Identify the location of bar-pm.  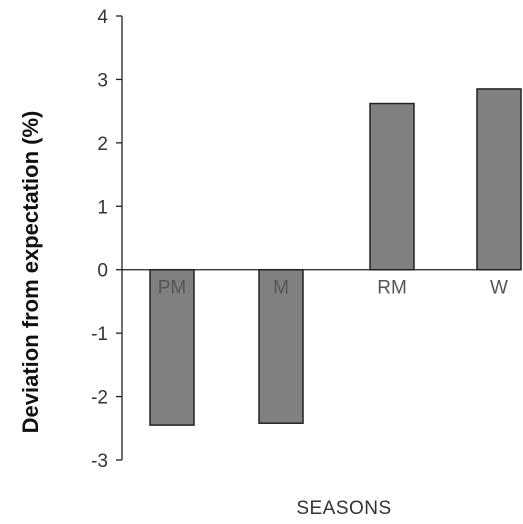
(172, 347).